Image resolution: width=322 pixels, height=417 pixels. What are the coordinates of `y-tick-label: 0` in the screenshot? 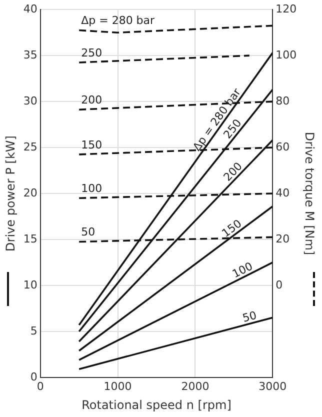 It's located at (34, 377).